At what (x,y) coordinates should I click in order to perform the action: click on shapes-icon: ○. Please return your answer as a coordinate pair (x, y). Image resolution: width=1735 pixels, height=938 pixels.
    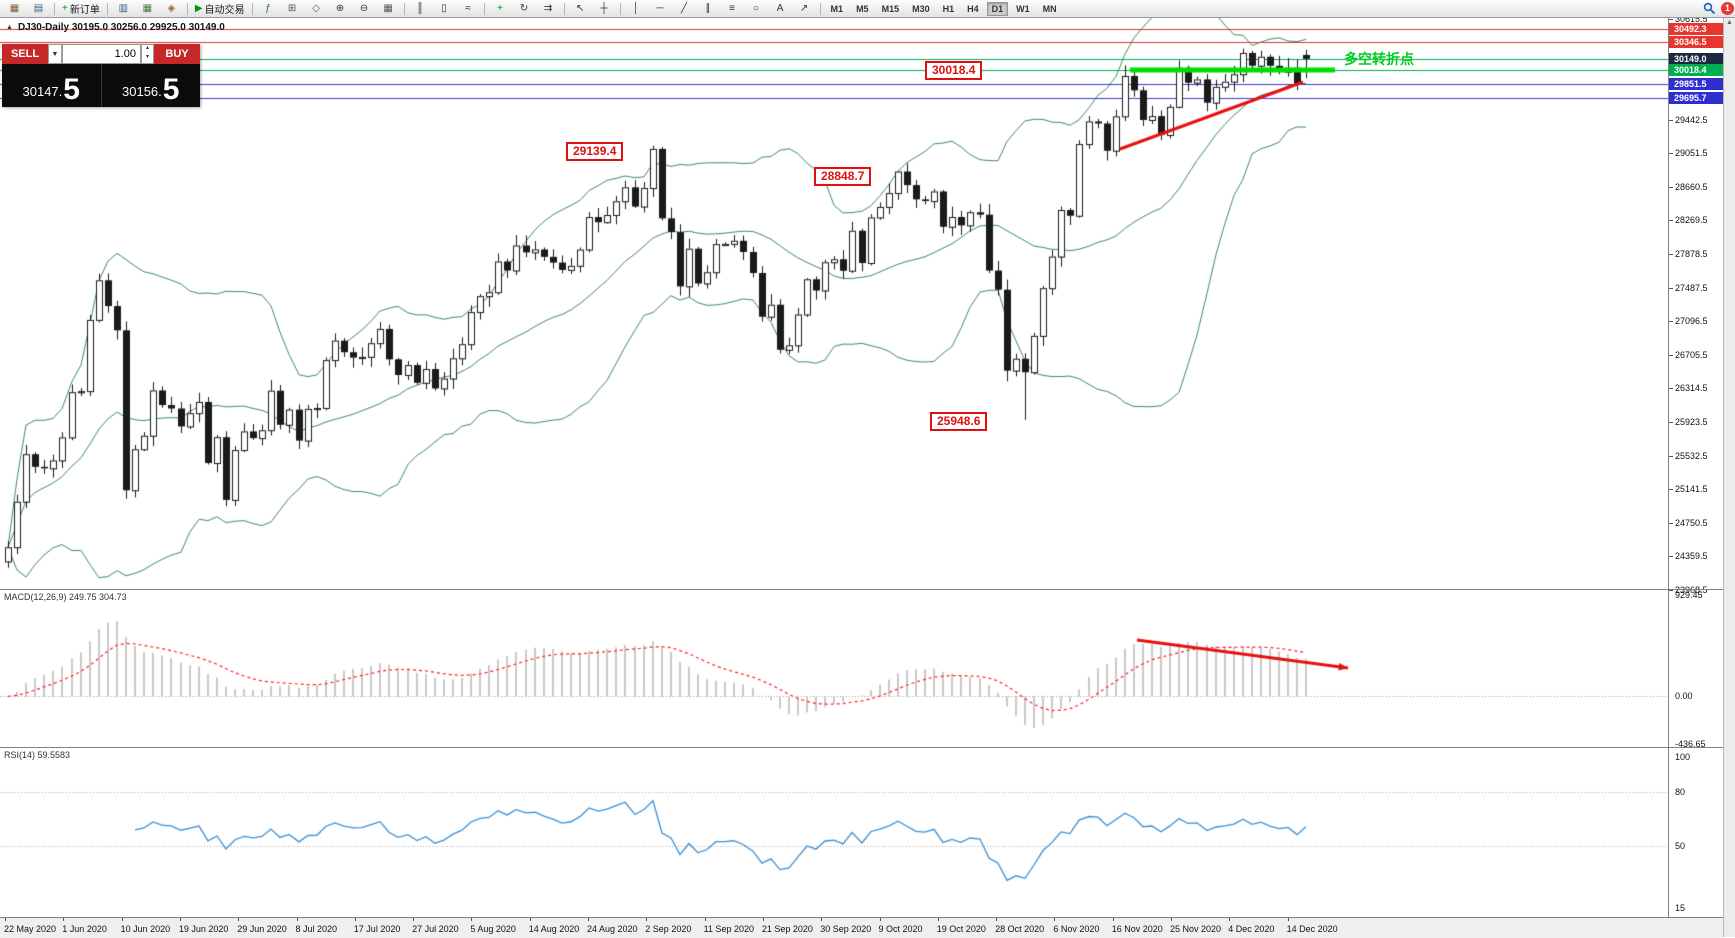
    Looking at the image, I should click on (756, 8).